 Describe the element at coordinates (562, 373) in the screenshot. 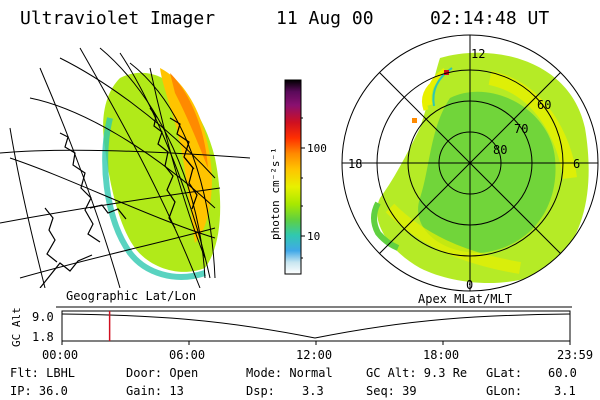

I see `glat-value: 60.0` at that location.